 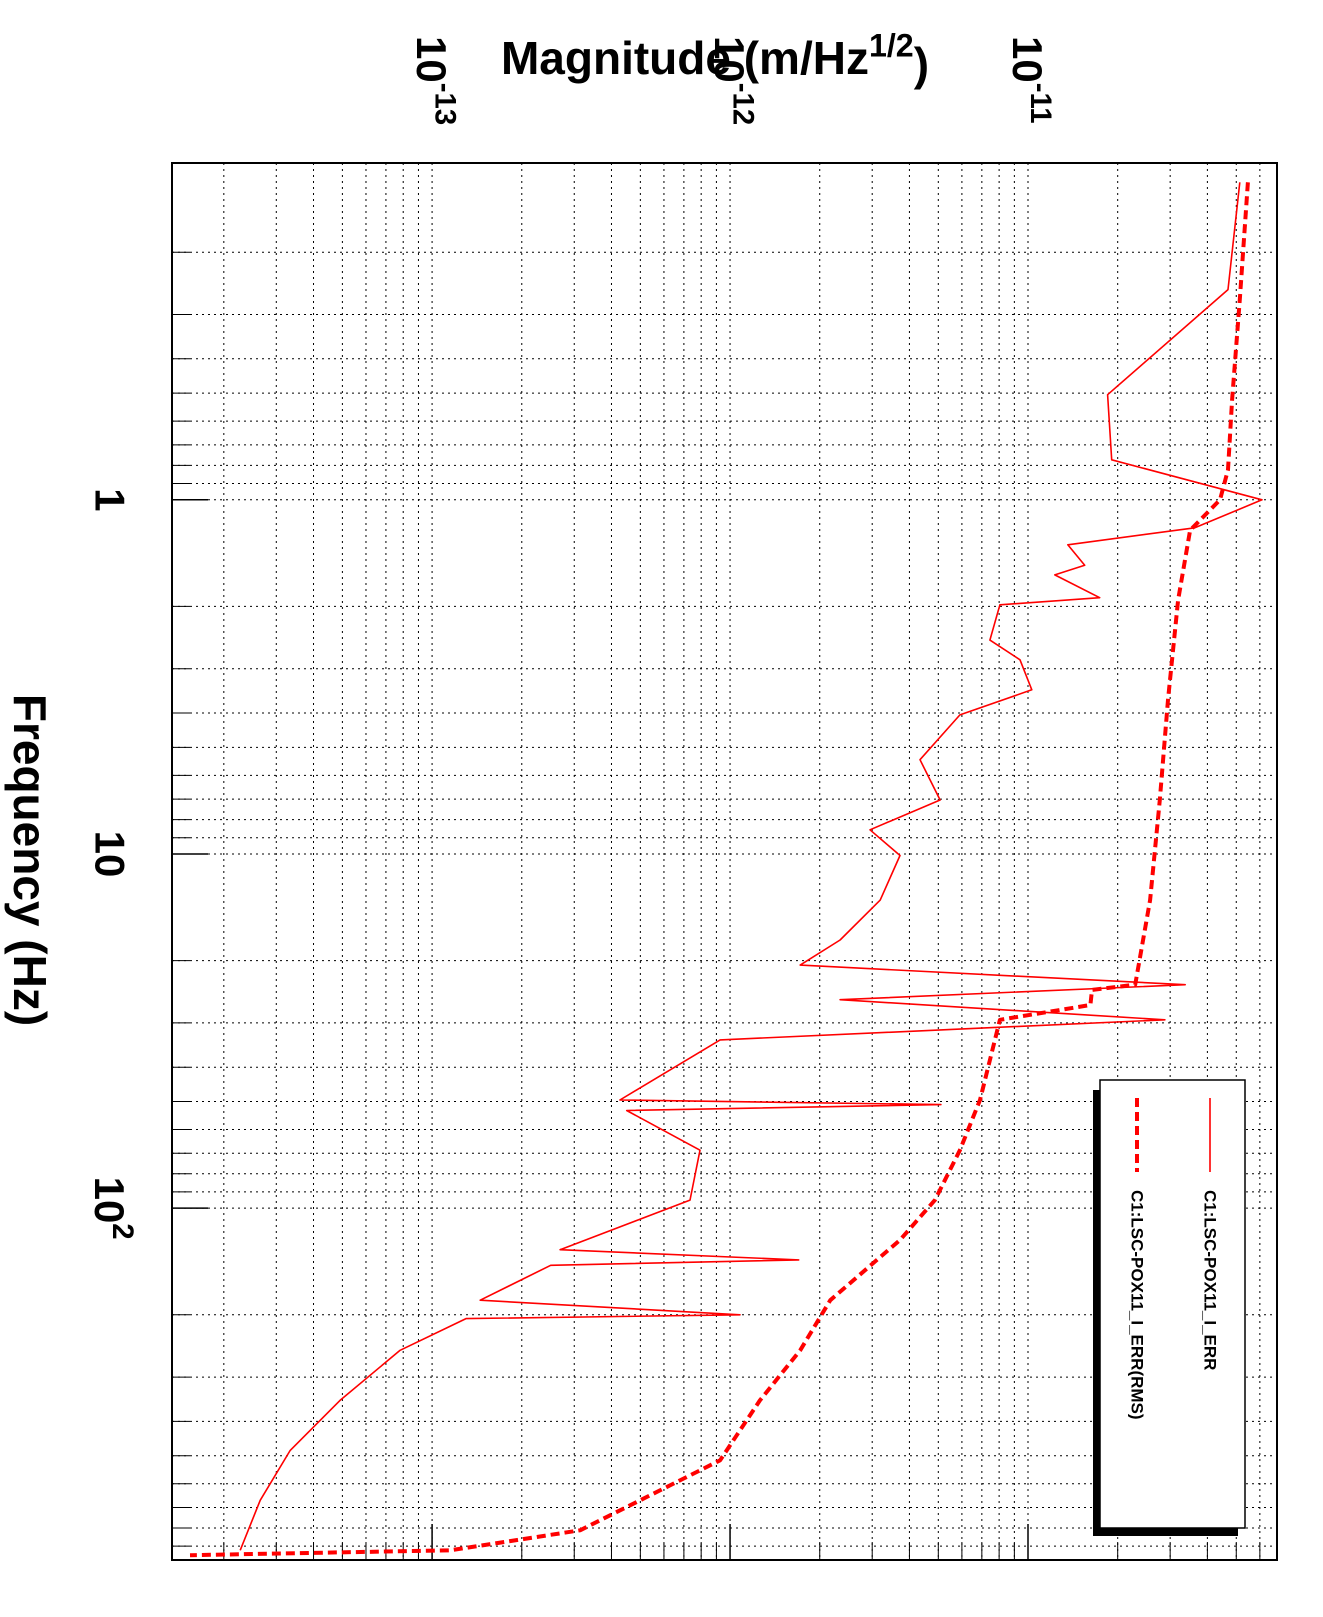 I want to click on y-tick-label: 10-11, so click(x=1031, y=80).